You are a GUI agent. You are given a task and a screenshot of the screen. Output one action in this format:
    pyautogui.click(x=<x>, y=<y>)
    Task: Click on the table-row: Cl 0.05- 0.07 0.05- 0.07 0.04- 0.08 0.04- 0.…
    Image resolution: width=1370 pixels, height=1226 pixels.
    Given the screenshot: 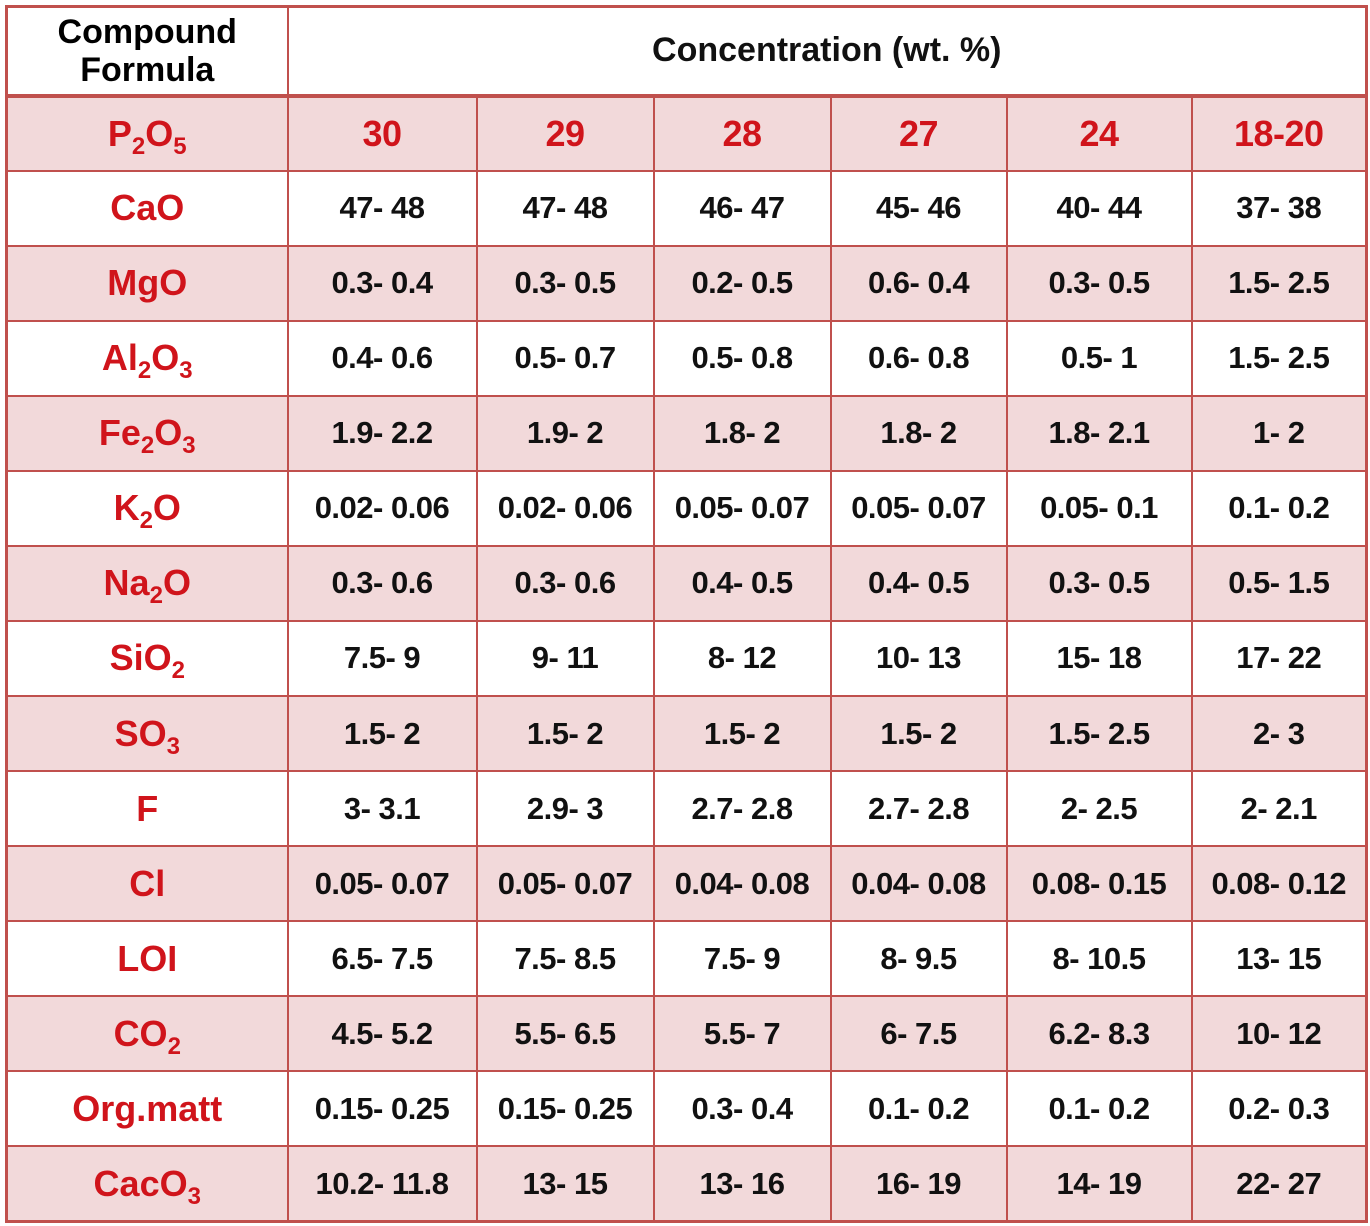 What is the action you would take?
    pyautogui.click(x=686, y=884)
    